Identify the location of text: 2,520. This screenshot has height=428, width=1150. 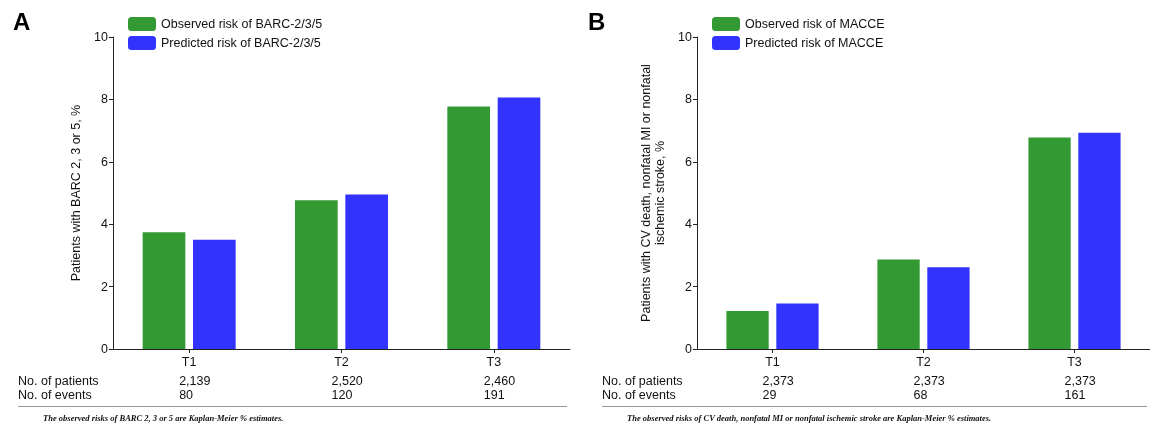
(347, 381).